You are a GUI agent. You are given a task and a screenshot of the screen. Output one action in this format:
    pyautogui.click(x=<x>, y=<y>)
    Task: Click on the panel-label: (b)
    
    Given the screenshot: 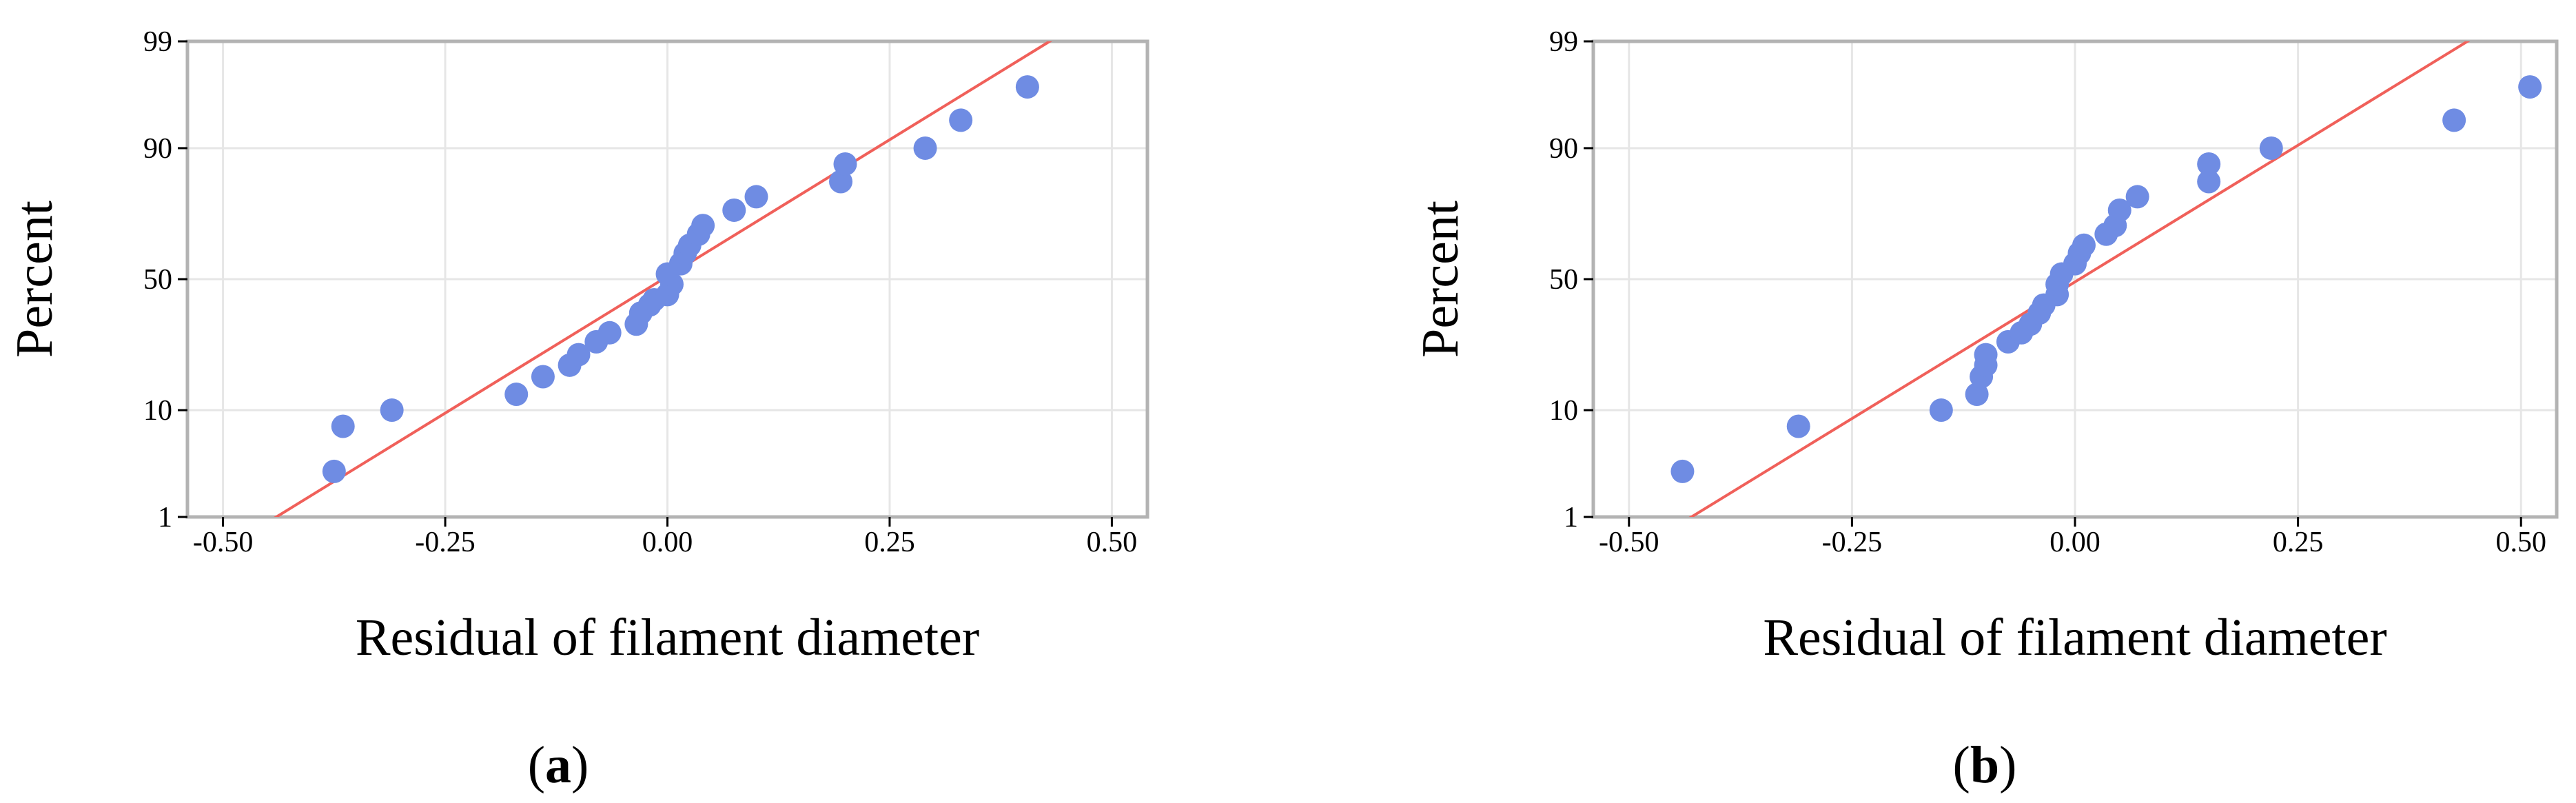 What is the action you would take?
    pyautogui.click(x=1985, y=765)
    